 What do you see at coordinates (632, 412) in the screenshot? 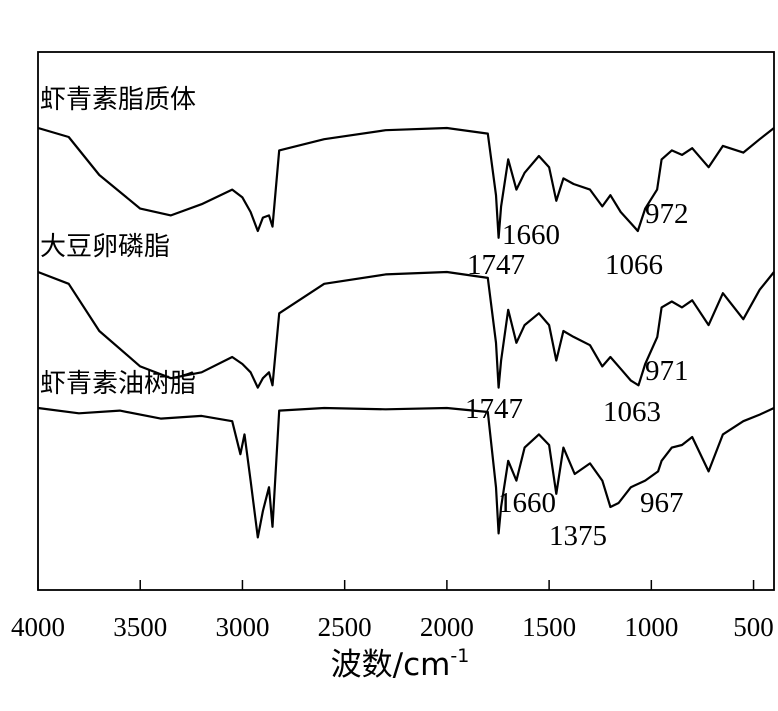
I see `peak-label: 1063` at bounding box center [632, 412].